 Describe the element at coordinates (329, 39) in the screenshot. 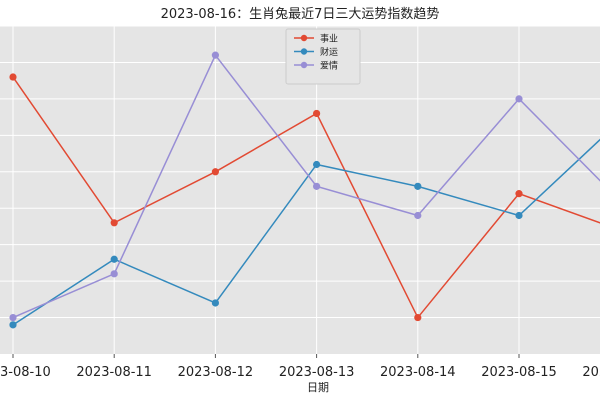

I see `legend-entry-label: 事业` at that location.